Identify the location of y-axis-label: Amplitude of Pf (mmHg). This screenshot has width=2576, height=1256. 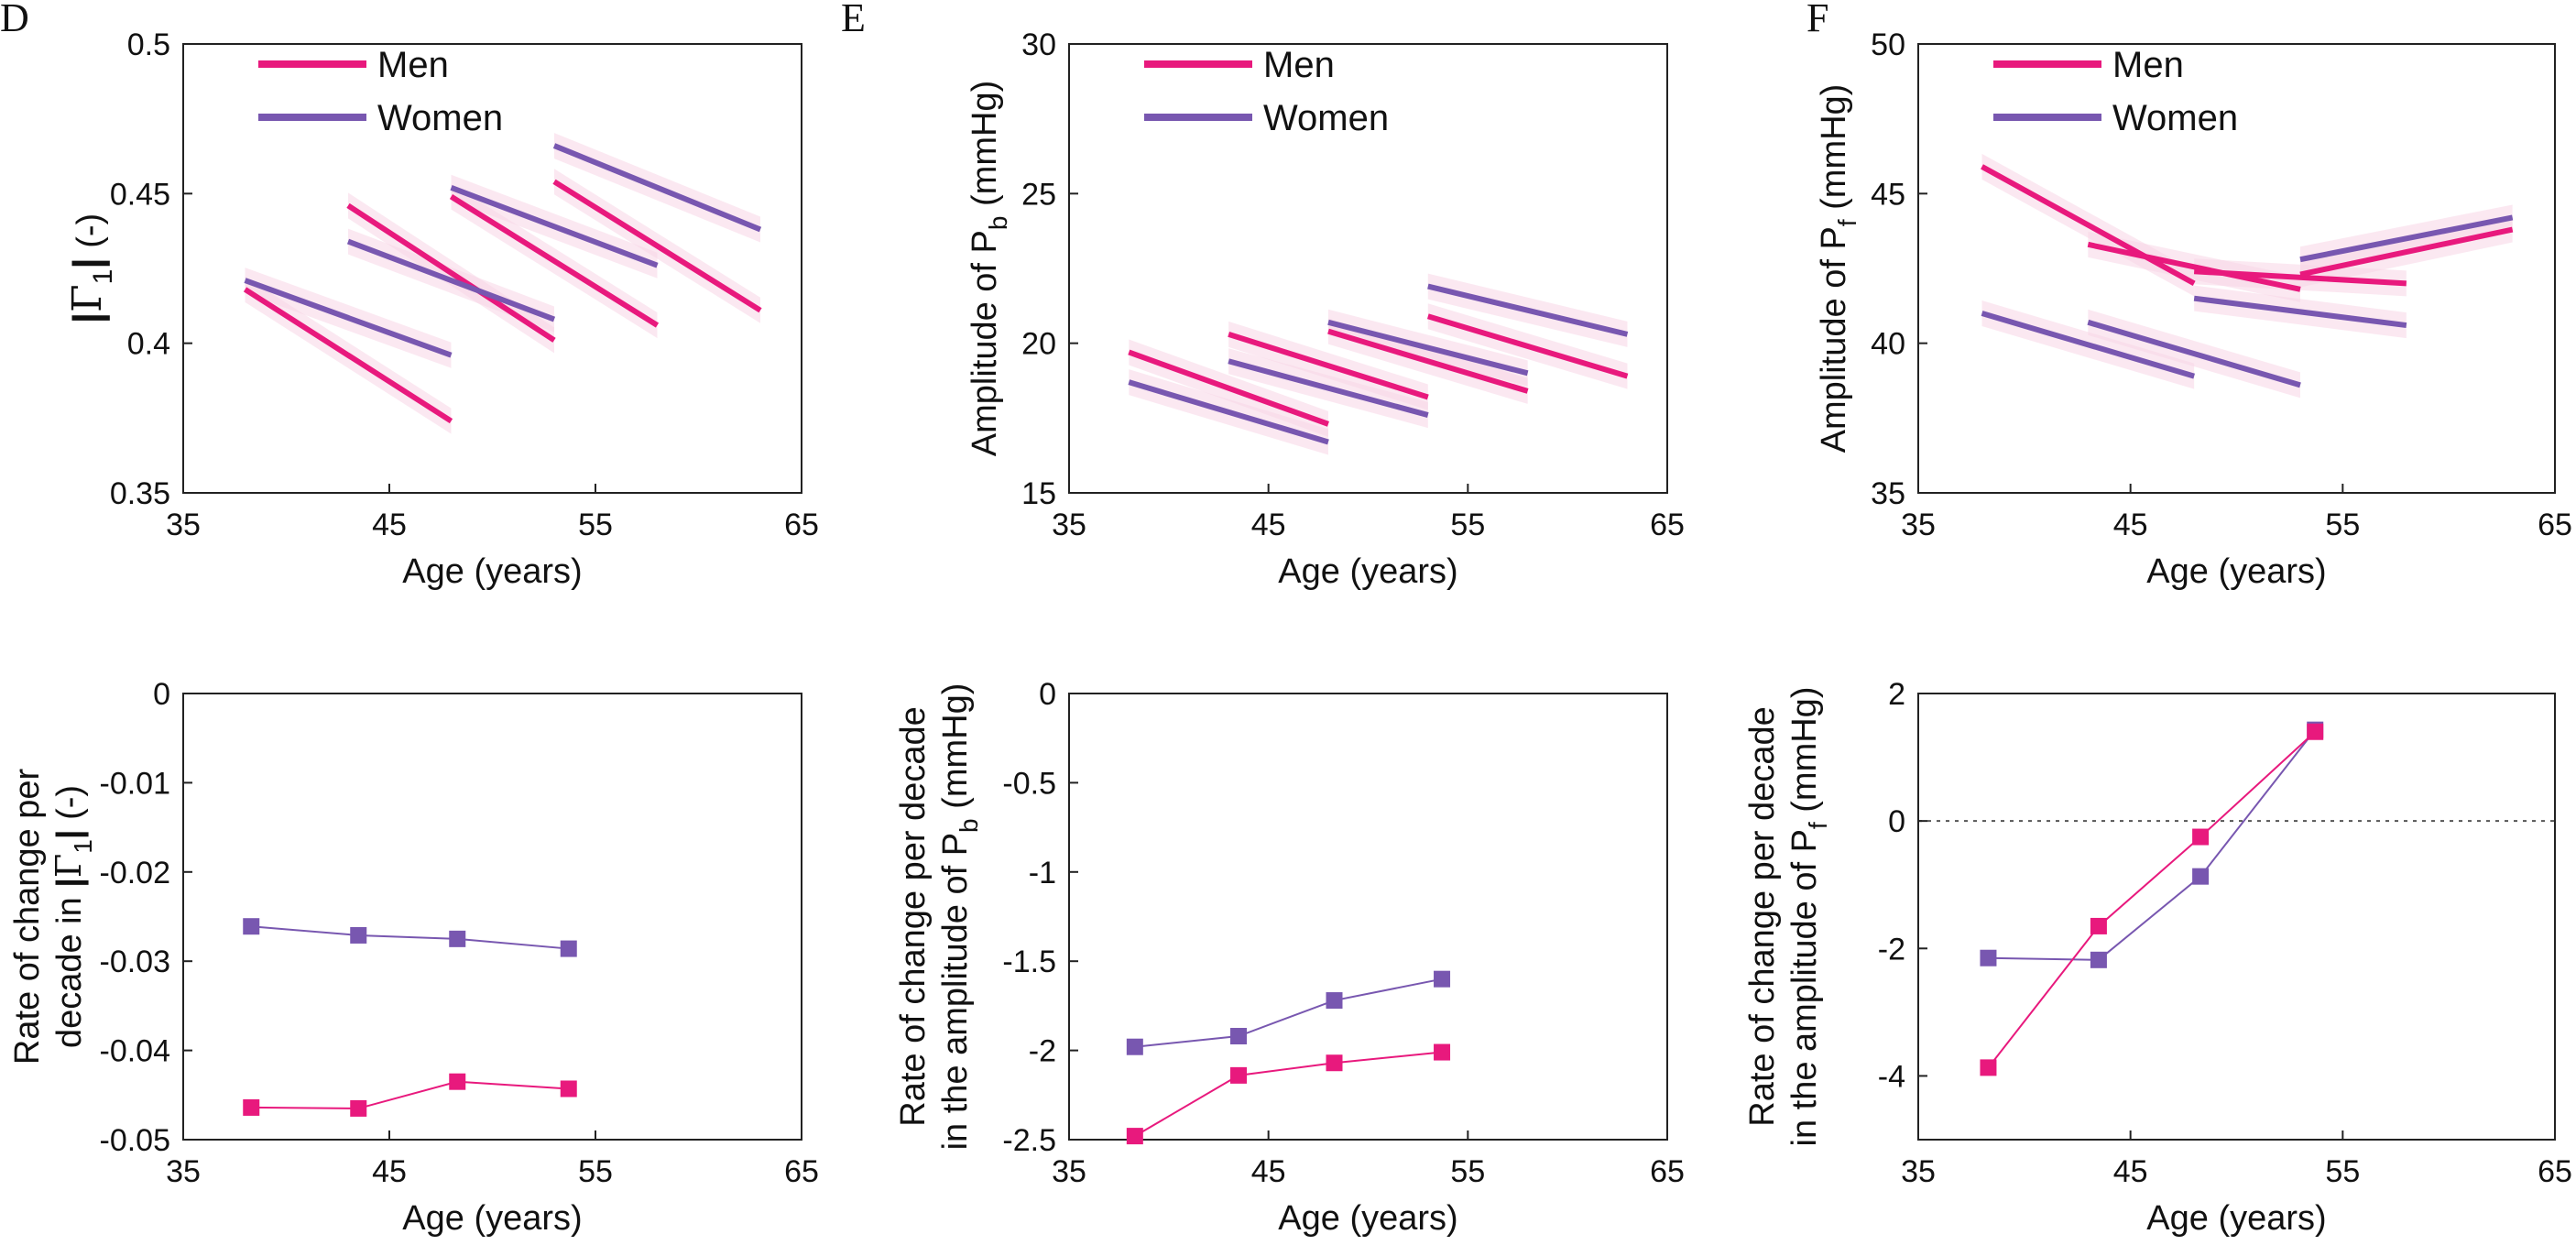
(1838, 268).